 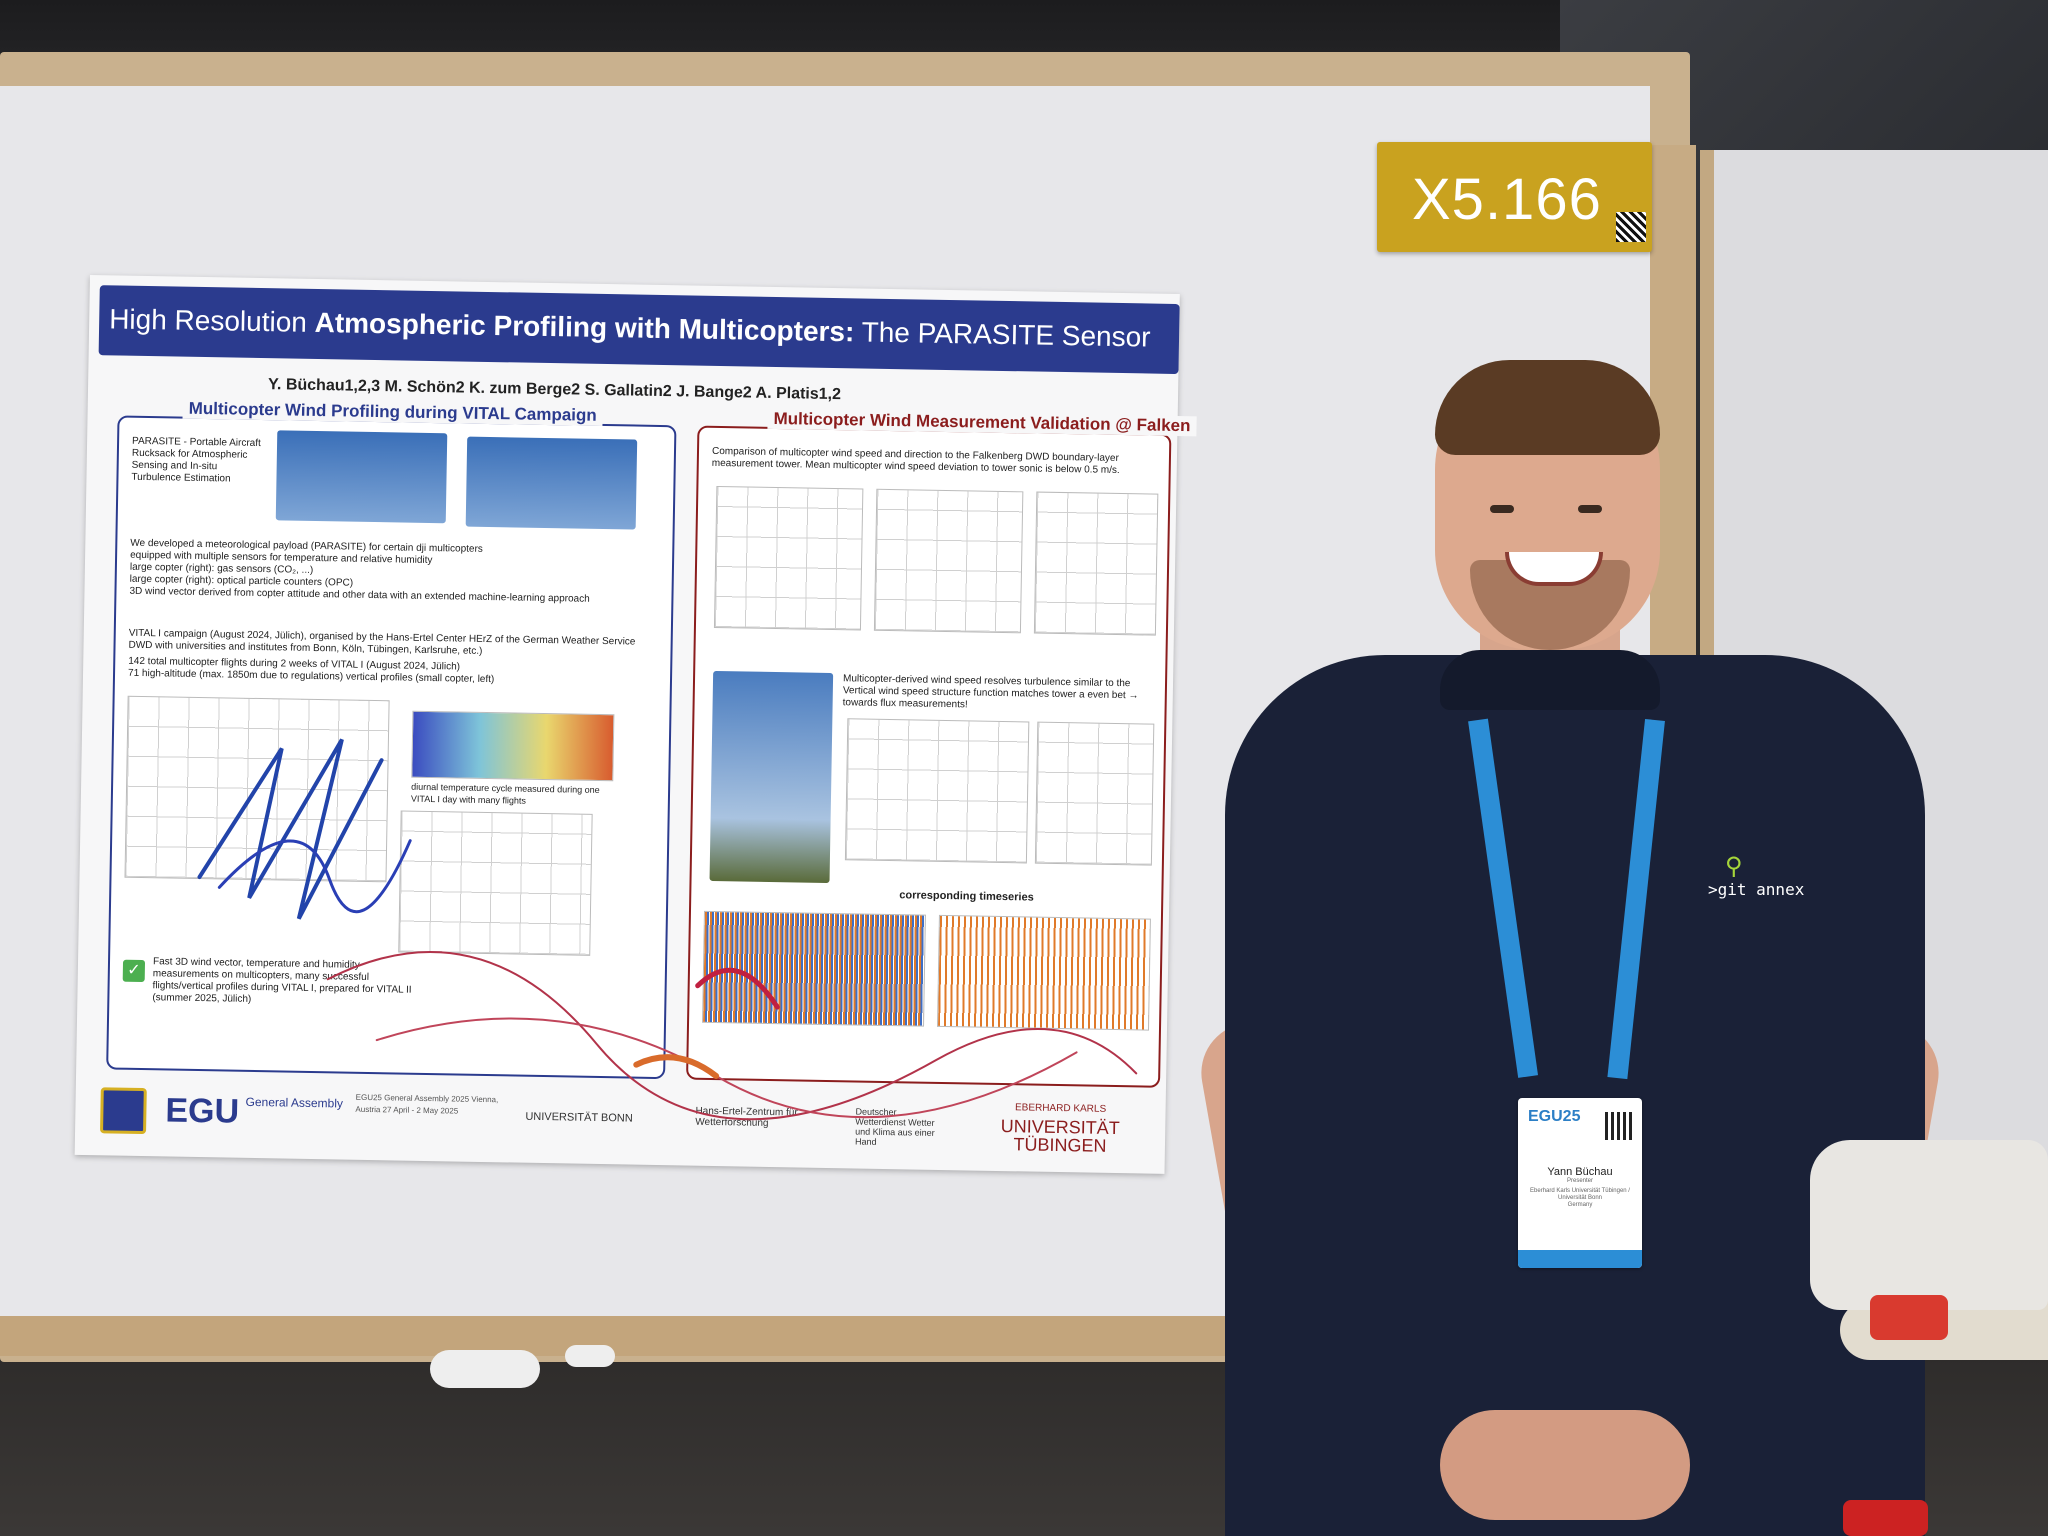 I want to click on booth-number: X5.166, so click(x=1507, y=199).